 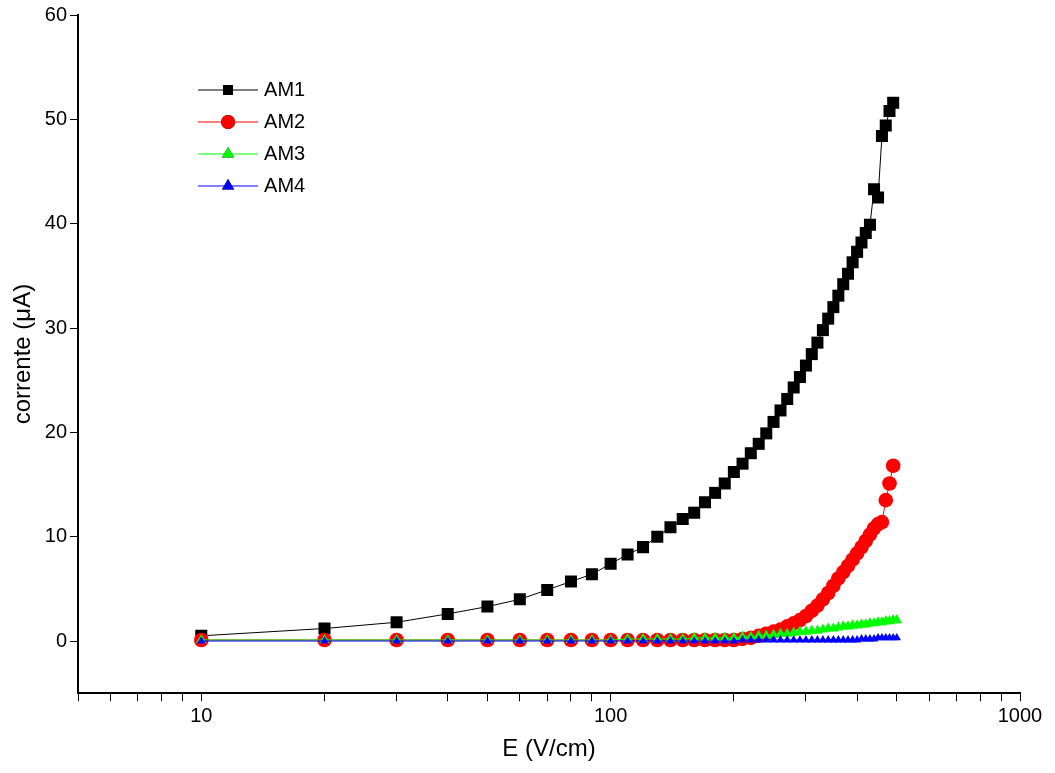 I want to click on x-axis-title: E (V/cm), so click(x=549, y=748).